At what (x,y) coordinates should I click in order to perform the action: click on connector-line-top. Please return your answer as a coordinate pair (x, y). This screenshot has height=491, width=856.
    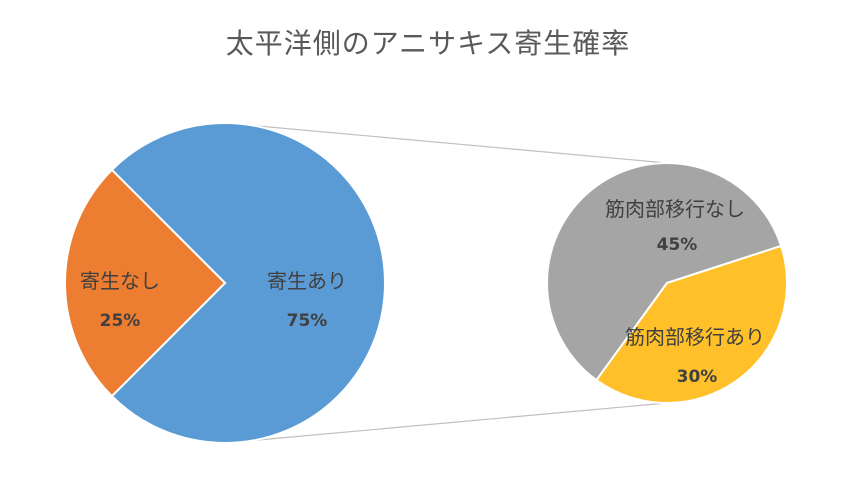
    Looking at the image, I should click on (446, 143).